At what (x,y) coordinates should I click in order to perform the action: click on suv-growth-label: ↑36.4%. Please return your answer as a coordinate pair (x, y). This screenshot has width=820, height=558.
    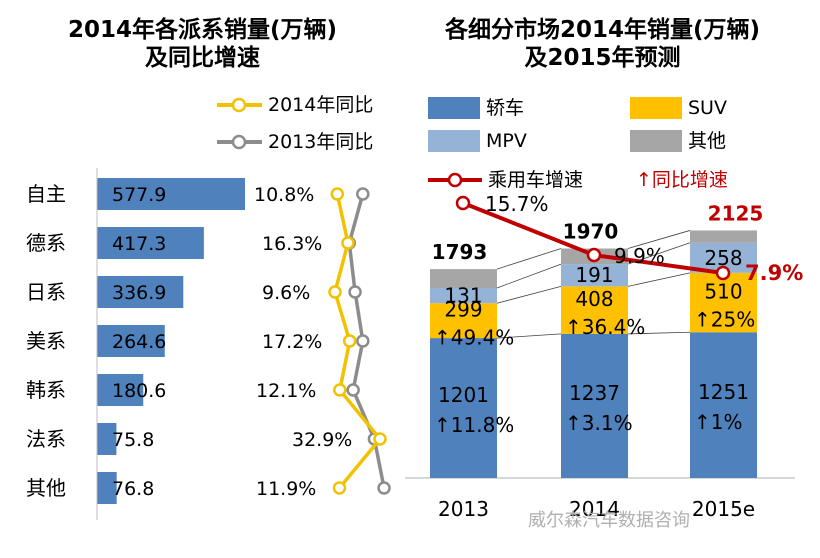
    Looking at the image, I should click on (605, 327).